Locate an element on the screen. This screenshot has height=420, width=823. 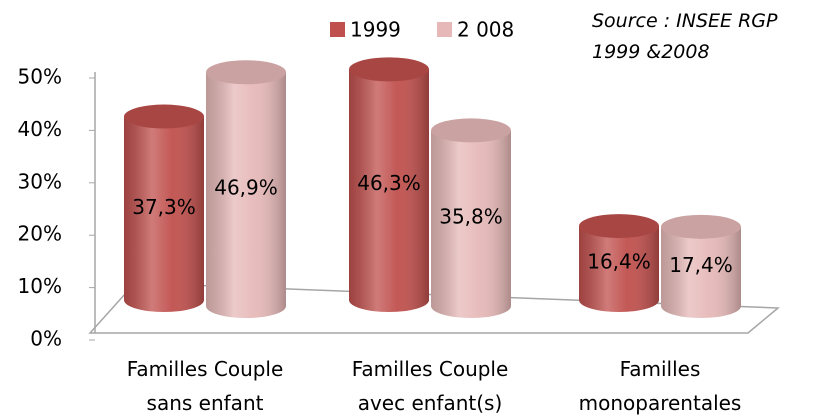
y-tick-label: 50% is located at coordinates (40, 77).